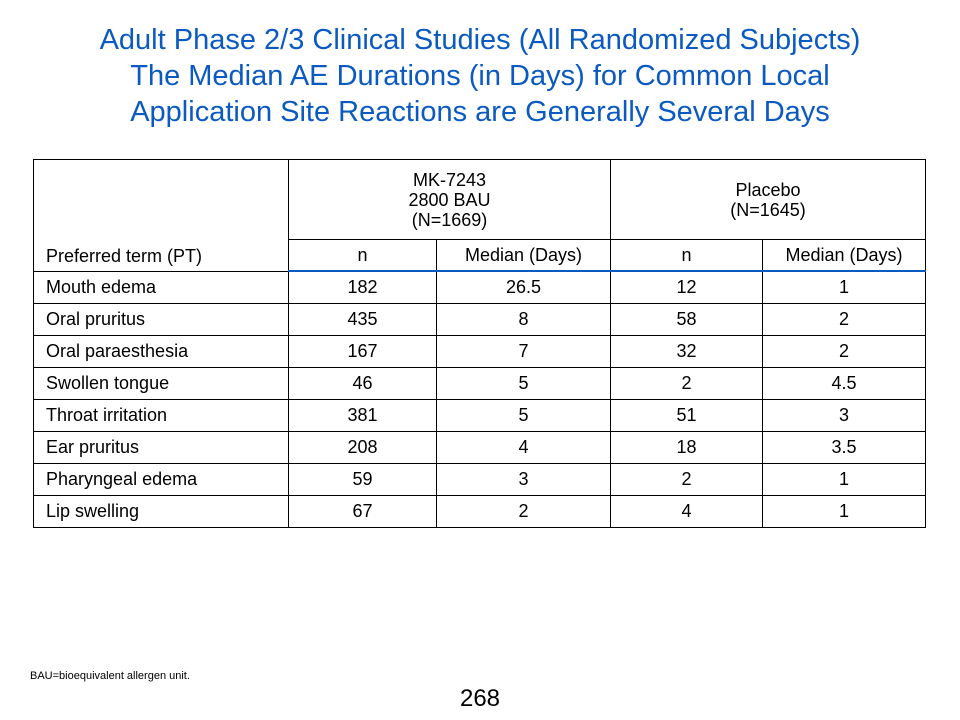 The width and height of the screenshot is (960, 720). I want to click on col-header-pl-n: n, so click(686, 255).